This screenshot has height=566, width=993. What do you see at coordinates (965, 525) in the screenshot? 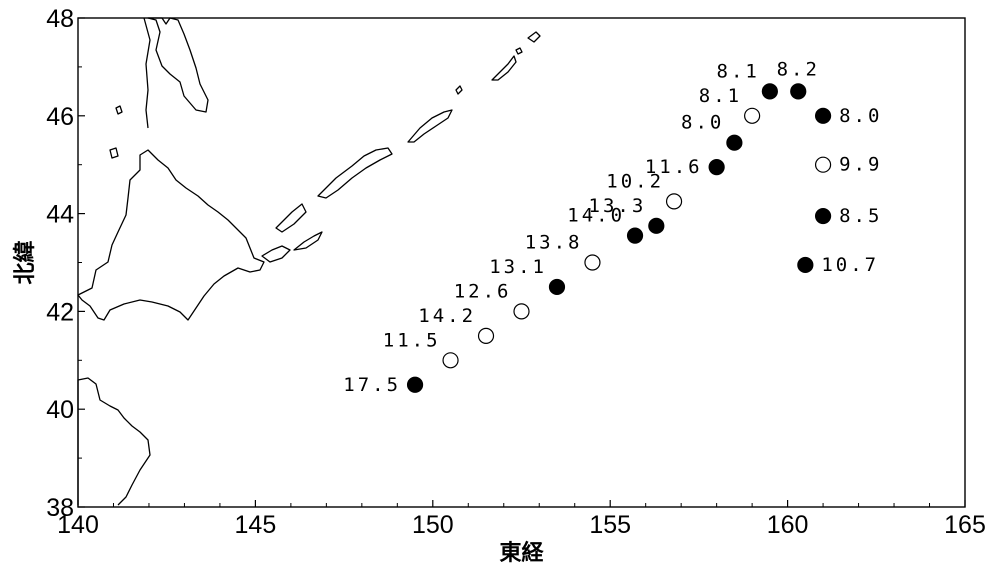
I see `x-tick-label: 165` at bounding box center [965, 525].